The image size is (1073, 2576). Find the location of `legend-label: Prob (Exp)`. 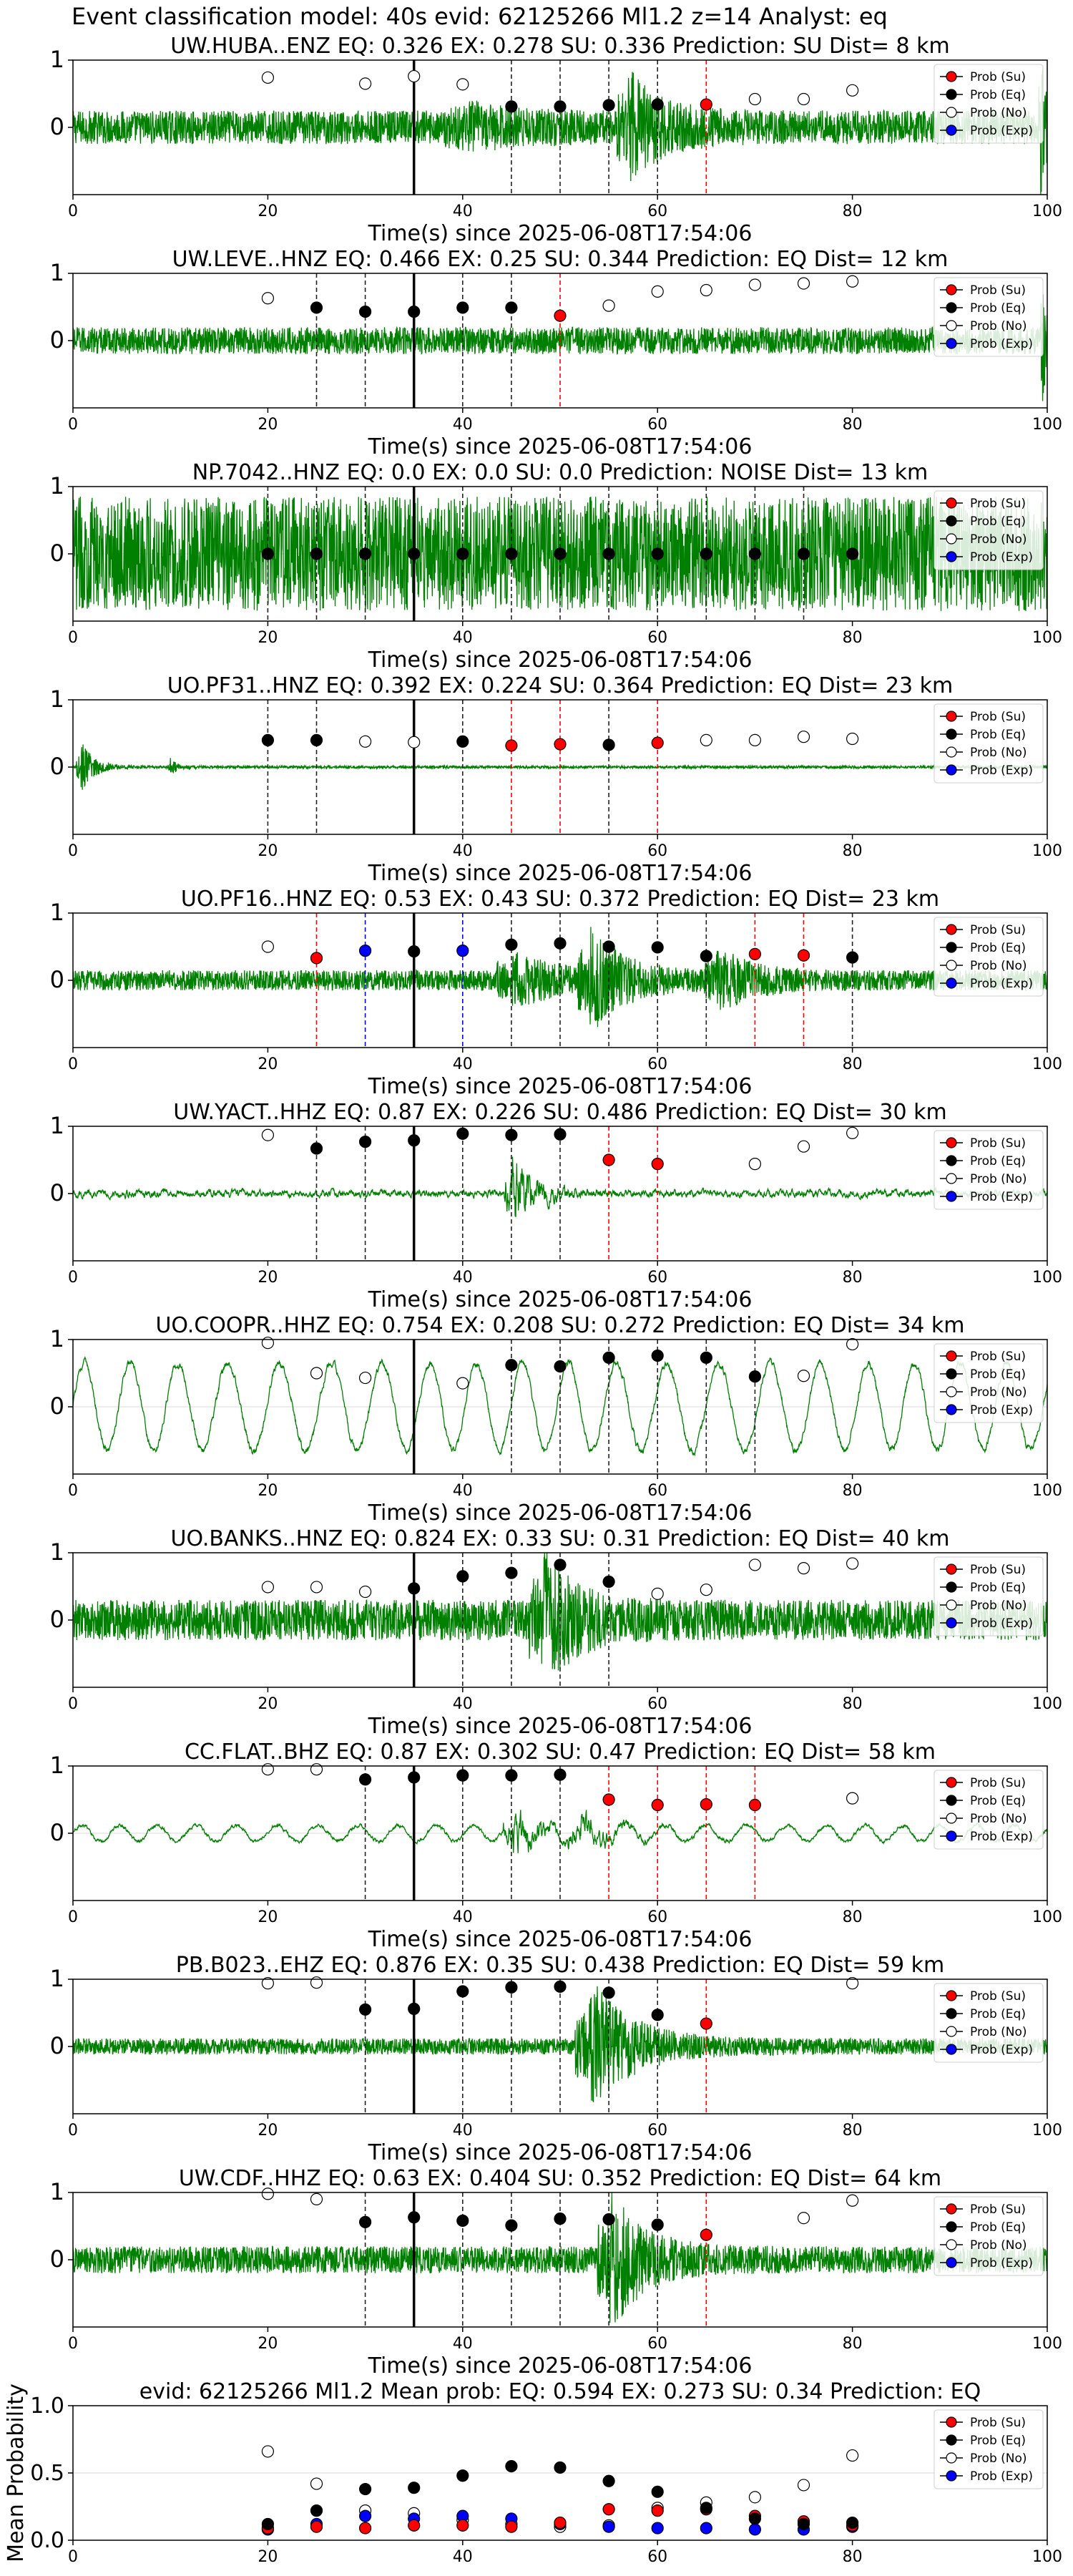

legend-label: Prob (Exp) is located at coordinates (1001, 984).